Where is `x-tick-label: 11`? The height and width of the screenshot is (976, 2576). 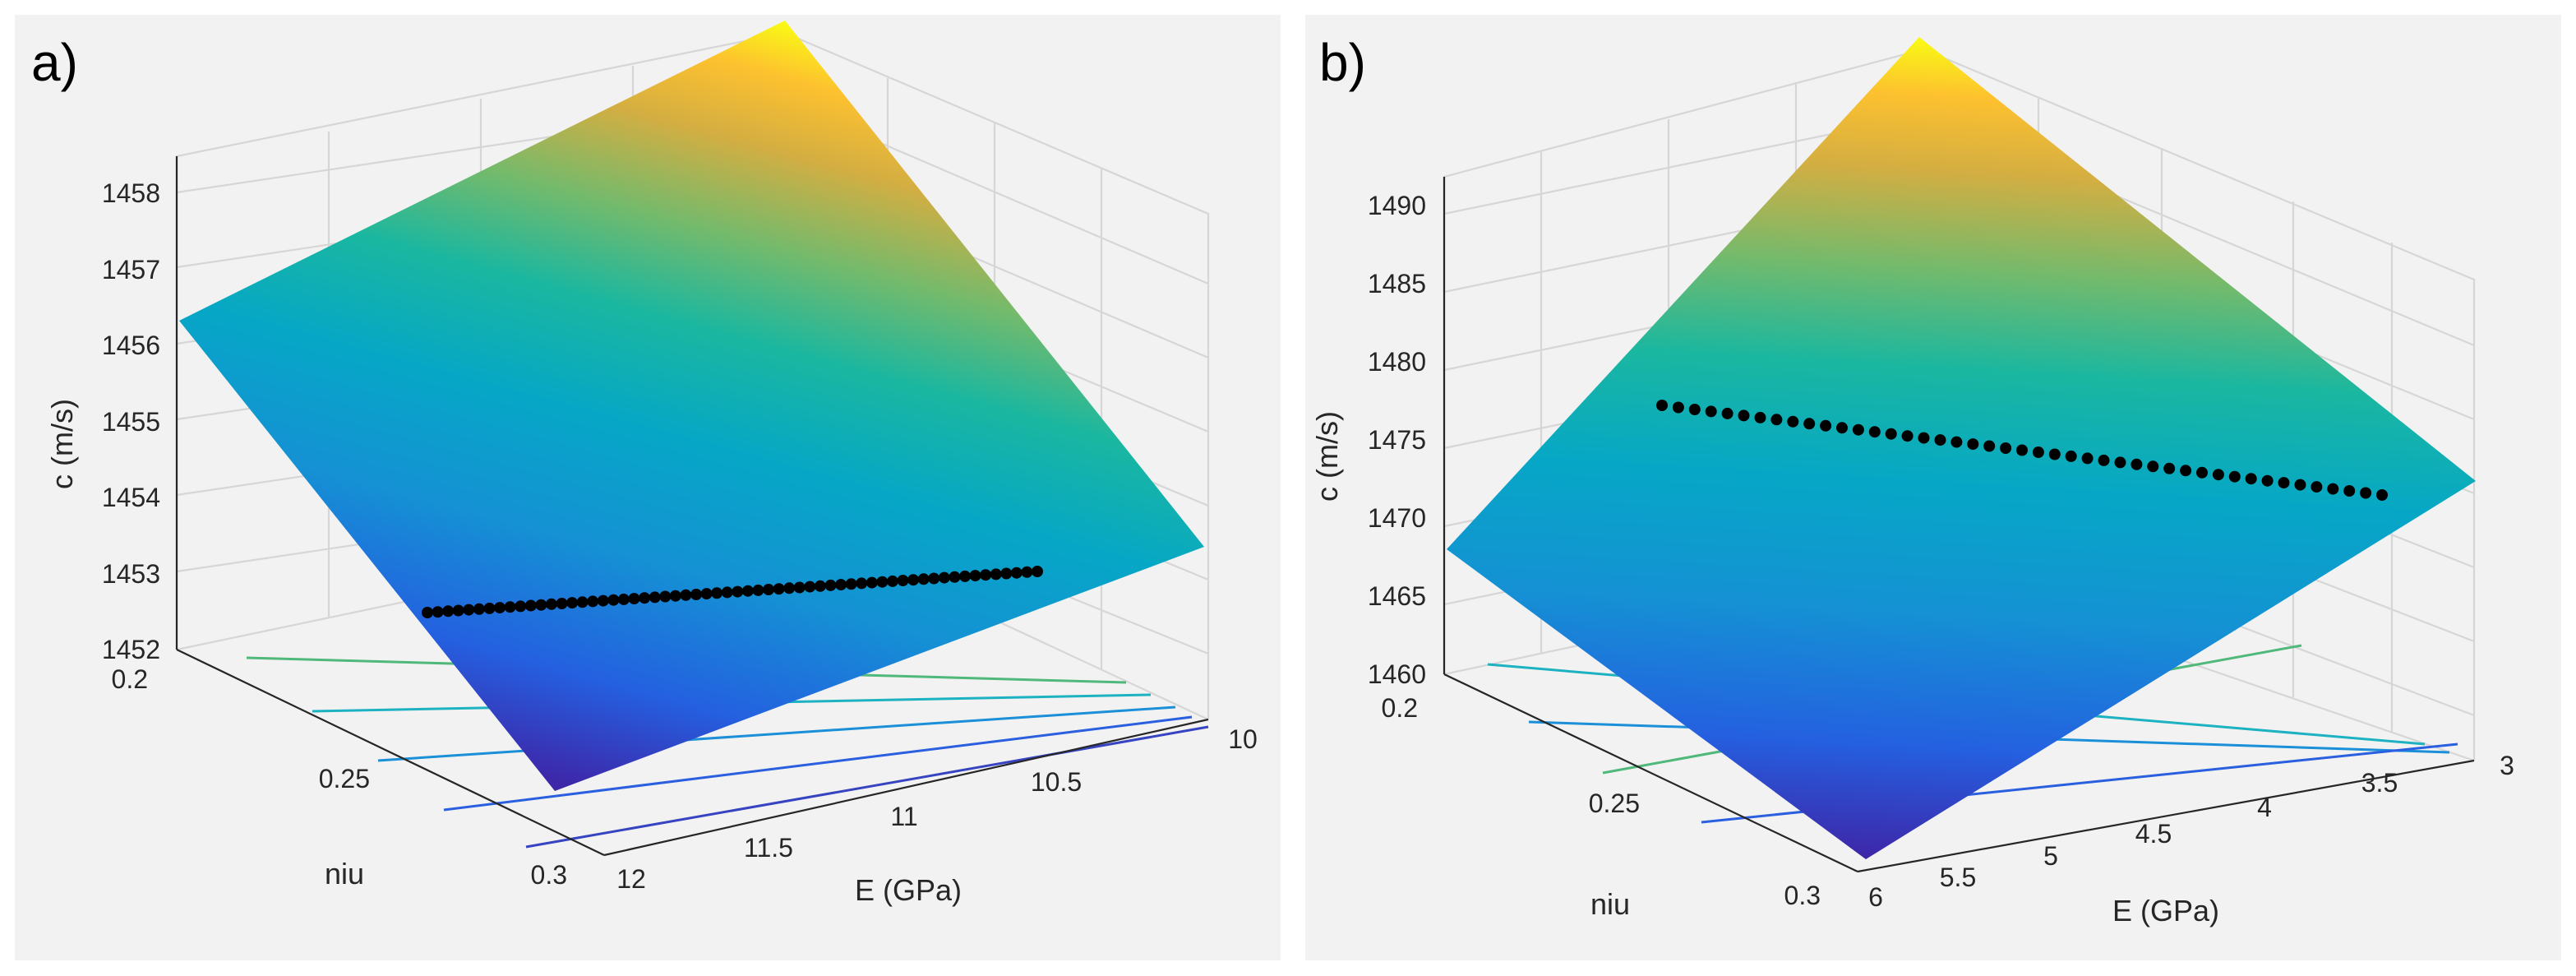 x-tick-label: 11 is located at coordinates (904, 817).